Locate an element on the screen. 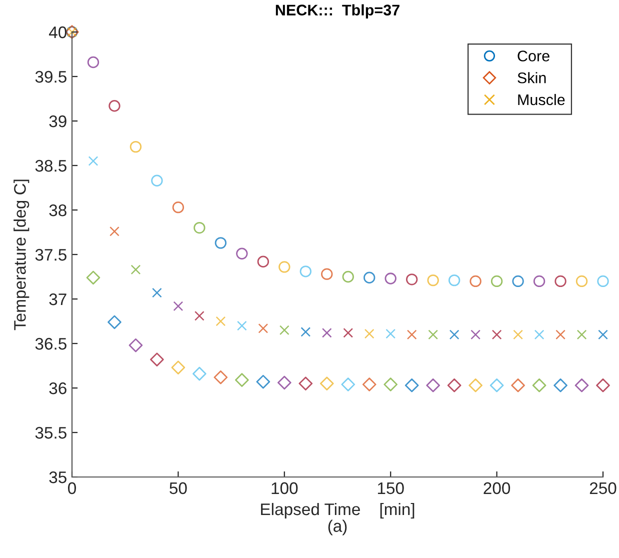 The height and width of the screenshot is (558, 619). x-tick-label: 150 is located at coordinates (391, 488).